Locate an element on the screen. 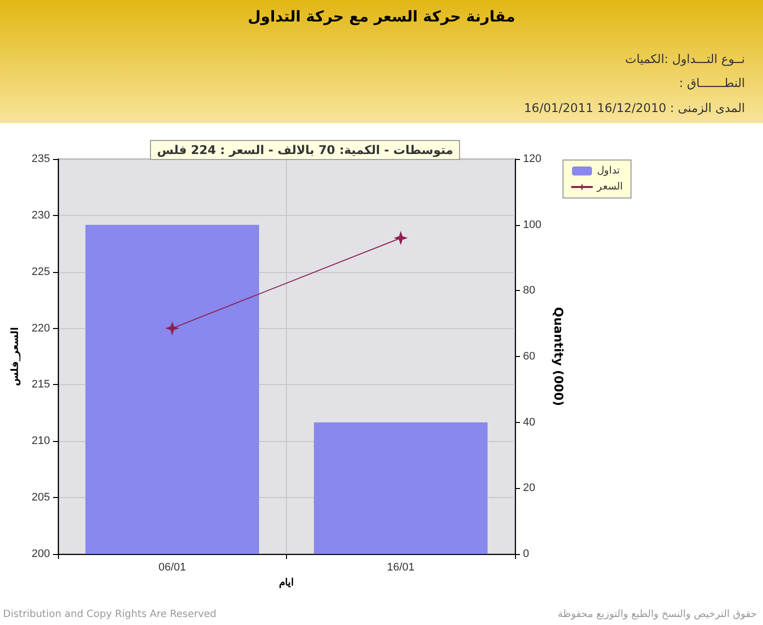 The width and height of the screenshot is (763, 625). y-tick-label: 235 is located at coordinates (41, 159).